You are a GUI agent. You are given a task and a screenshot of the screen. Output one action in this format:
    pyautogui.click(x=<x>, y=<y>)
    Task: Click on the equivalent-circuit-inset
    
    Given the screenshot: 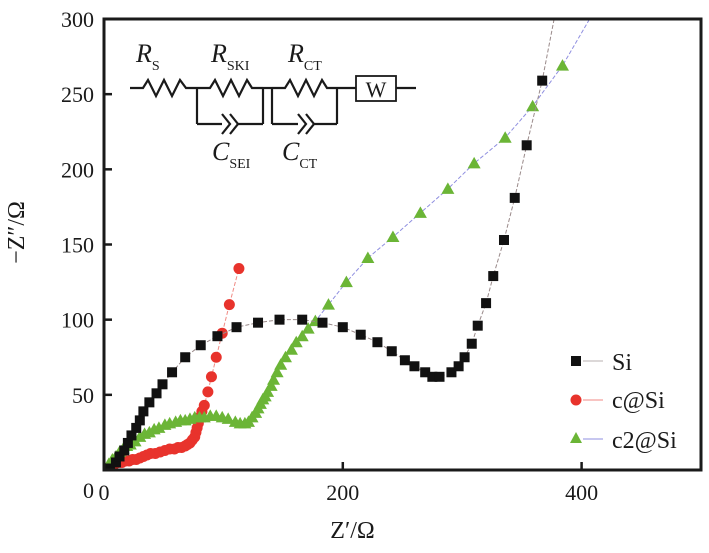 What is the action you would take?
    pyautogui.click(x=273, y=105)
    